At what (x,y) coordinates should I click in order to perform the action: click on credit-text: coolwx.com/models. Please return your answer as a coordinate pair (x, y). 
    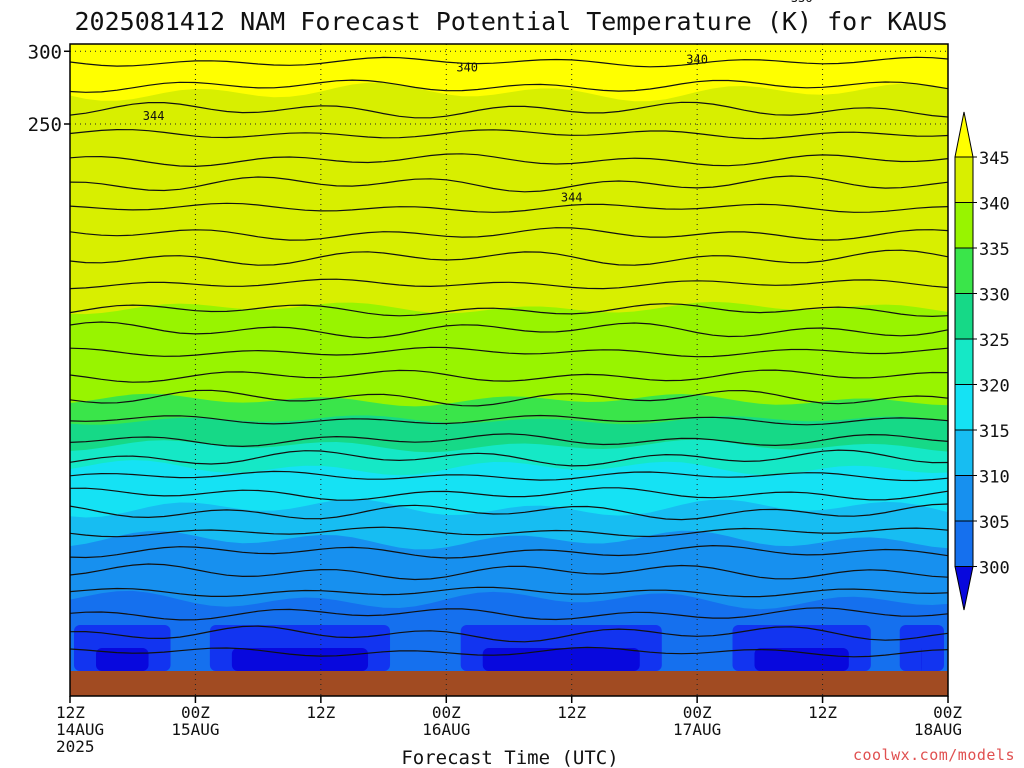
    Looking at the image, I should click on (934, 755).